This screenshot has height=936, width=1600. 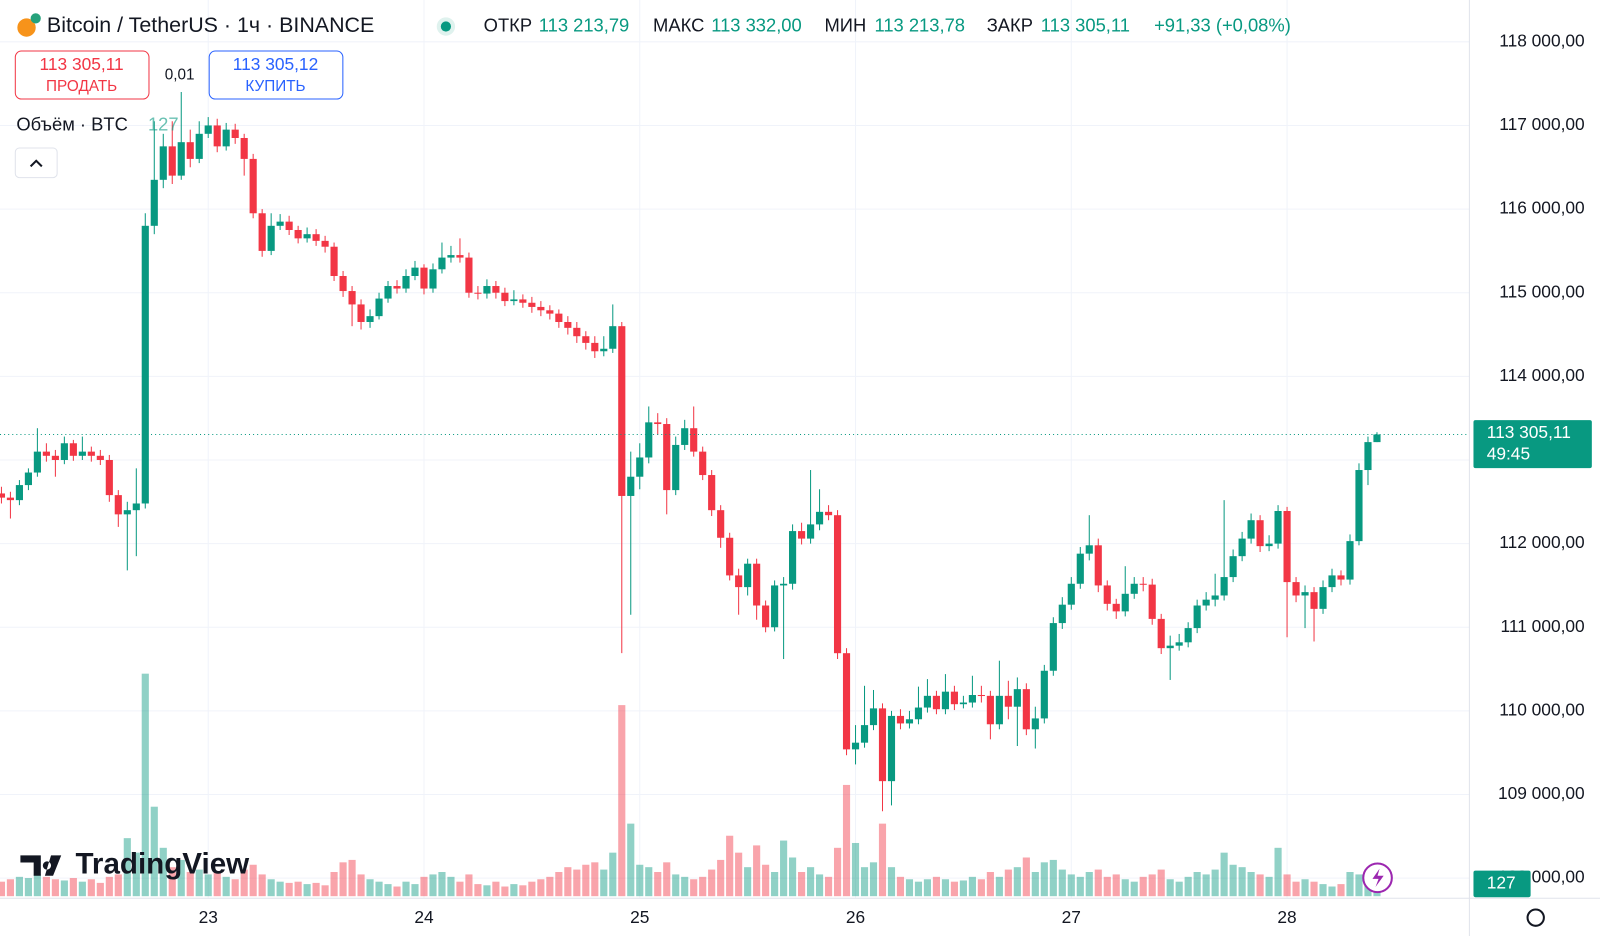 What do you see at coordinates (275, 64) in the screenshot?
I see `buy-price: 113 305,12` at bounding box center [275, 64].